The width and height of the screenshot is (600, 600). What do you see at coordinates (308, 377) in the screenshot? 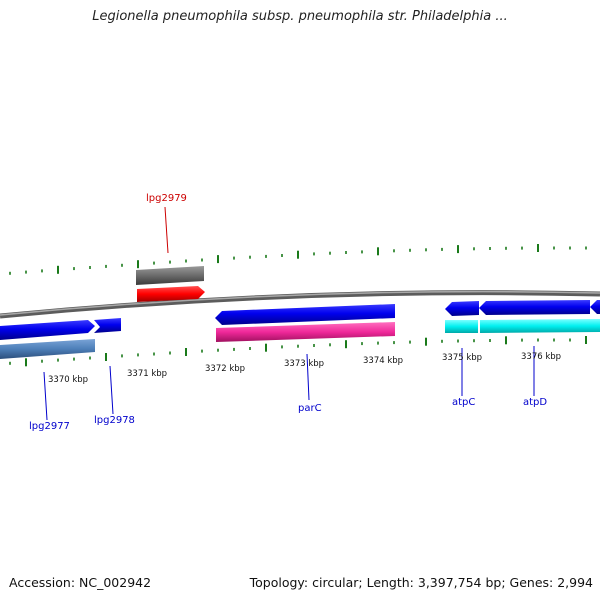
I see `label-leader-parC` at bounding box center [308, 377].